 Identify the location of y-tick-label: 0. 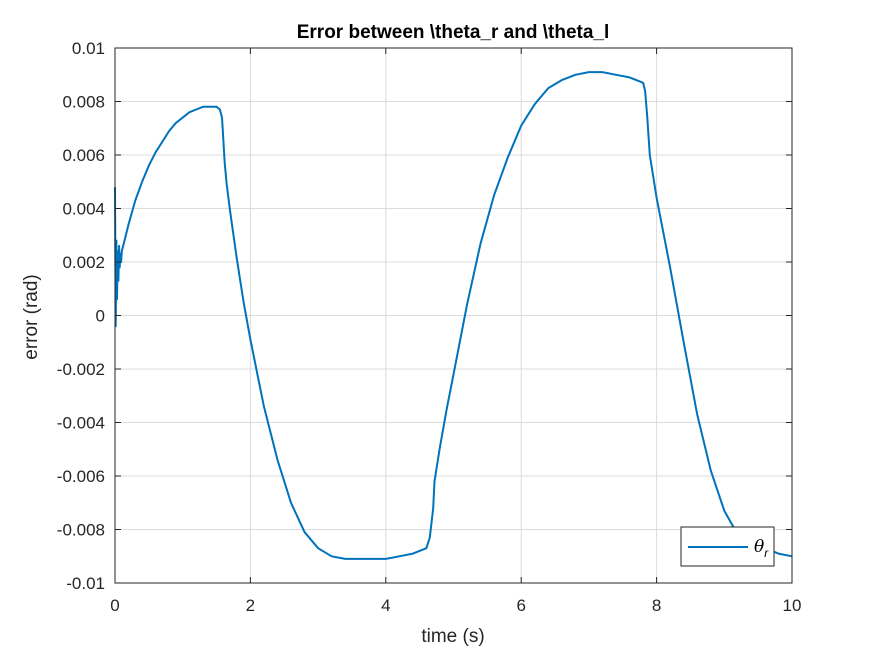
(100, 316).